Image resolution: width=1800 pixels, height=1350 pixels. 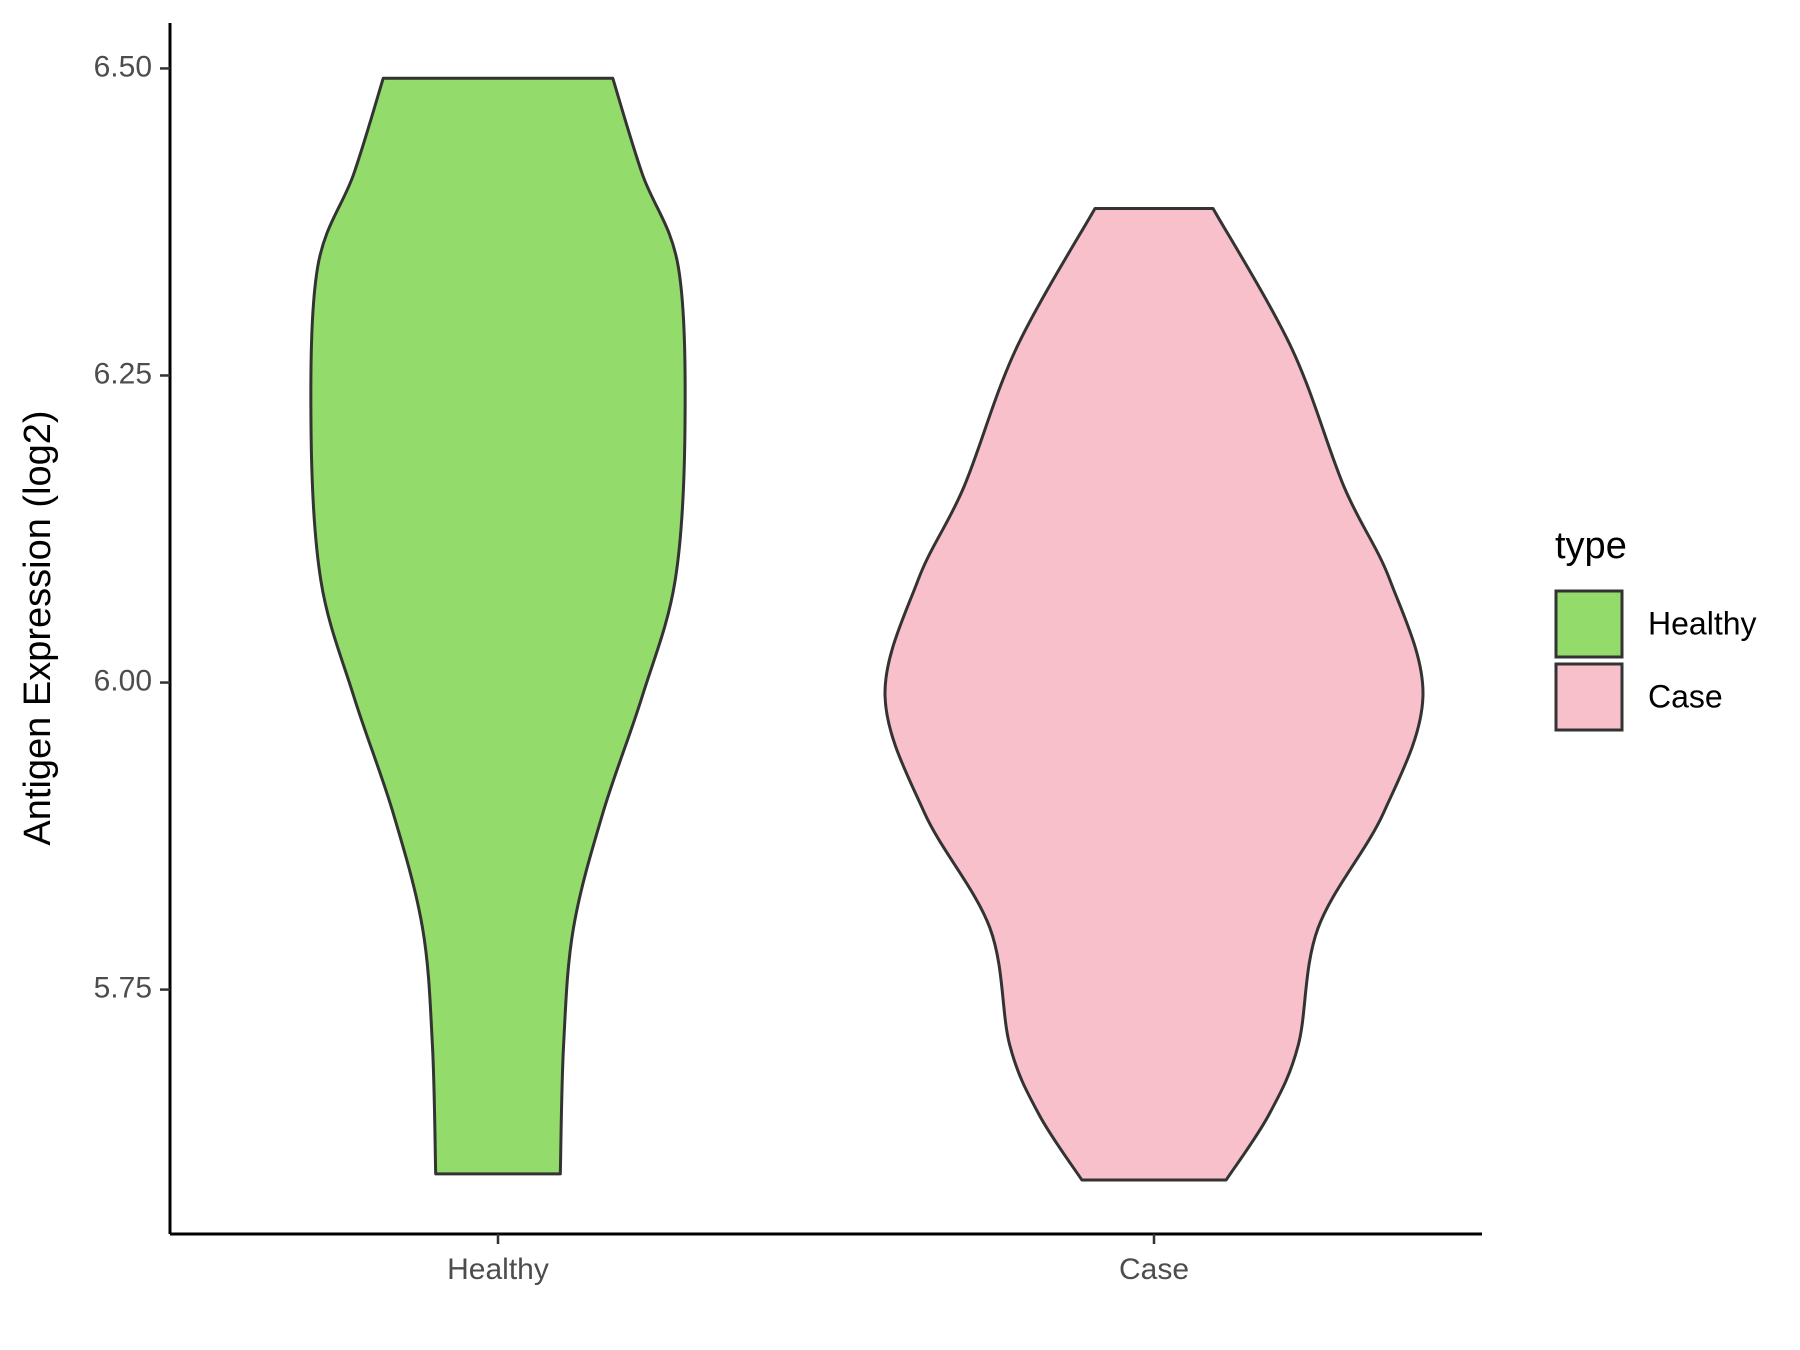 I want to click on y-tick-label: 5.75, so click(x=123, y=988).